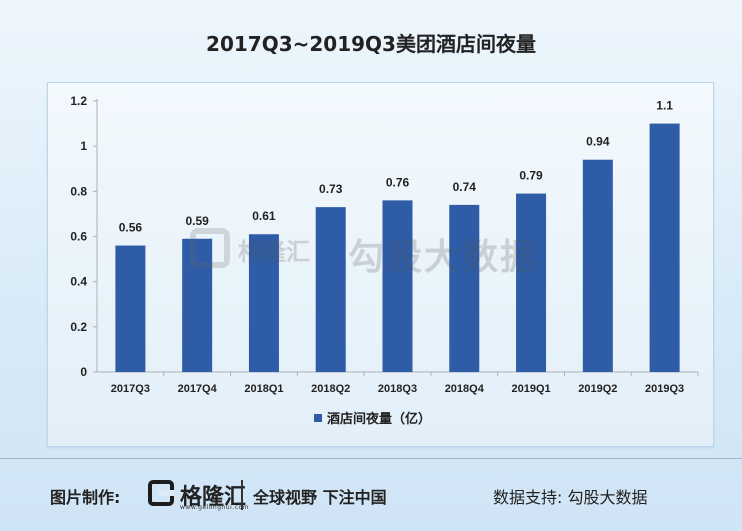 This screenshot has height=531, width=742. What do you see at coordinates (465, 187) in the screenshot?
I see `data-label: 0.74` at bounding box center [465, 187].